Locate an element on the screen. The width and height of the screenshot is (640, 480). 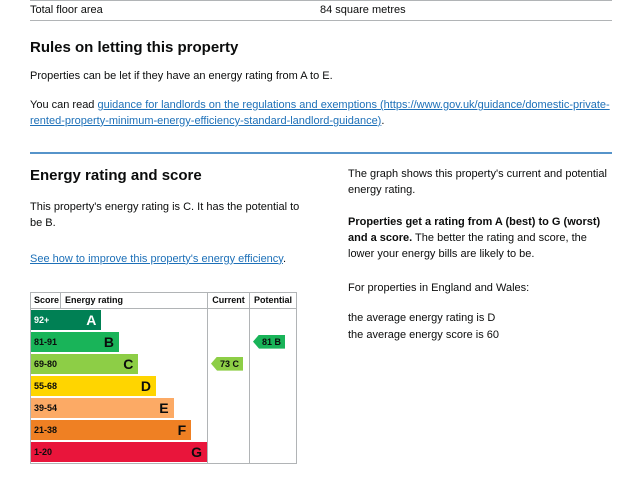
epc-band-letter: D is located at coordinates (145, 385).